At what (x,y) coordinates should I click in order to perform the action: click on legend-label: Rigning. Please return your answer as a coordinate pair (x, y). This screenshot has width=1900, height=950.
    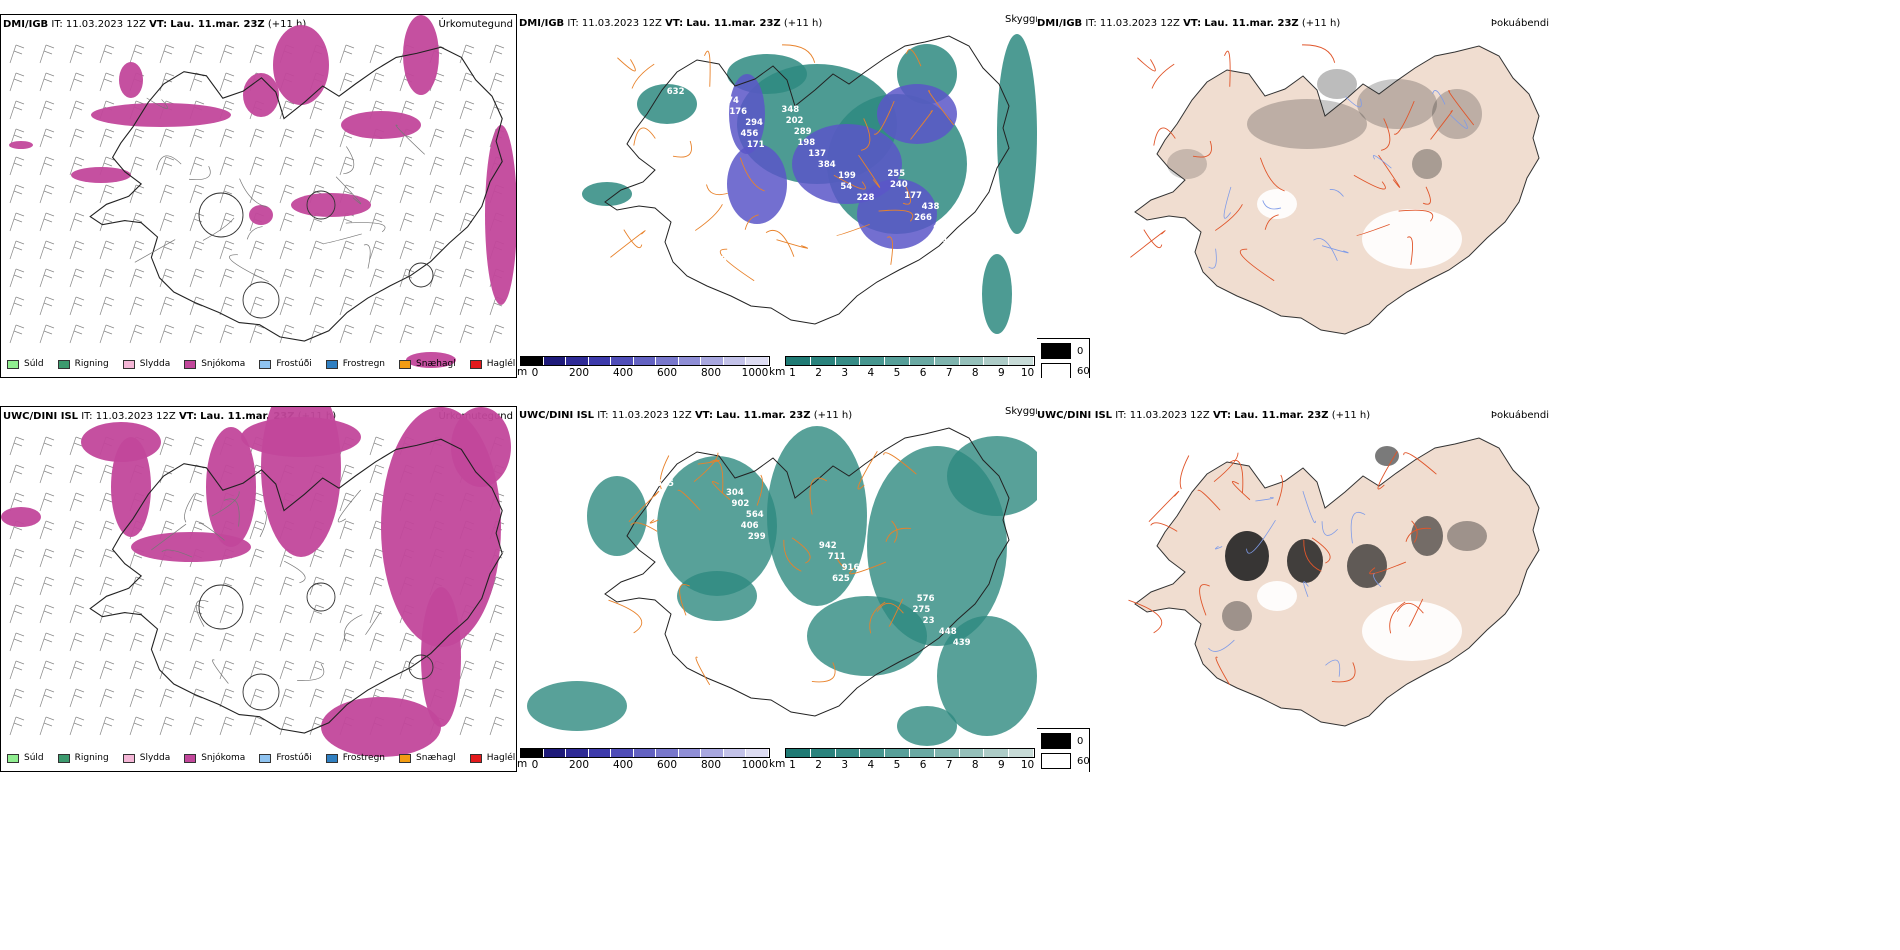
    Looking at the image, I should click on (91, 364).